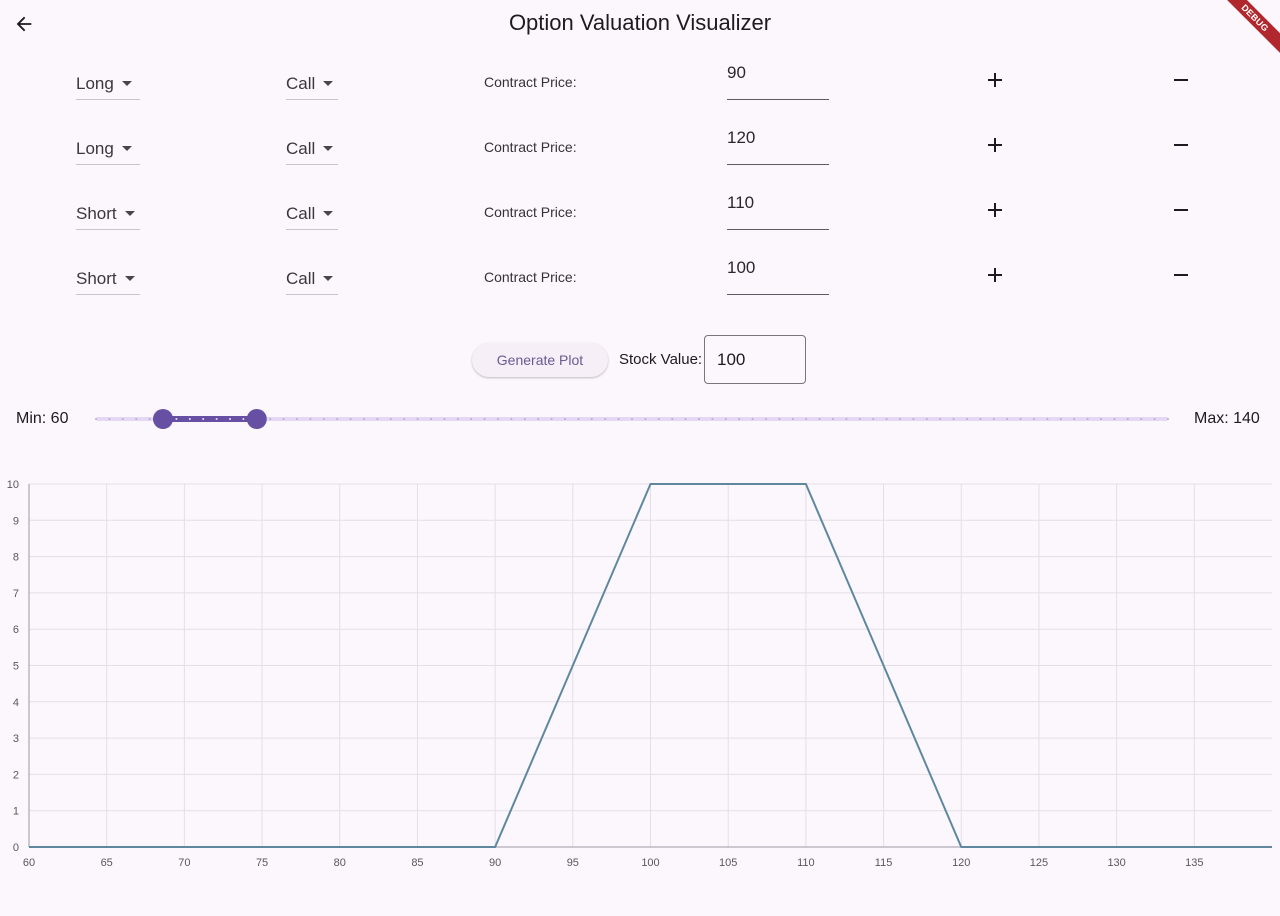 The width and height of the screenshot is (1280, 916). What do you see at coordinates (640, 216) in the screenshot?
I see `option-leg-row: Short Call Contract Price: 110` at bounding box center [640, 216].